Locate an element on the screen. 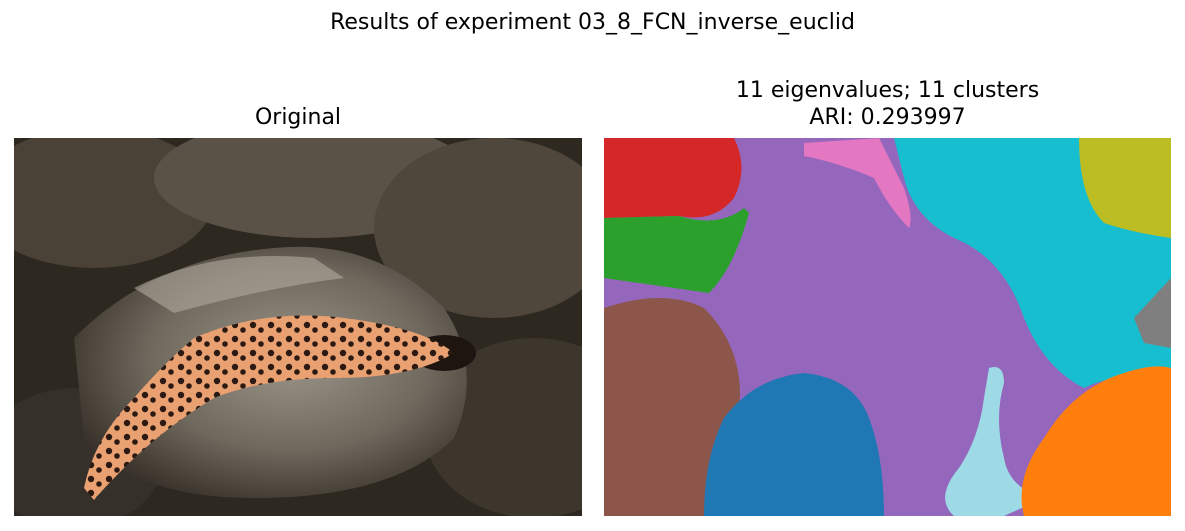 Image resolution: width=1185 pixels, height=531 pixels. cluster-region-blue is located at coordinates (794, 444).